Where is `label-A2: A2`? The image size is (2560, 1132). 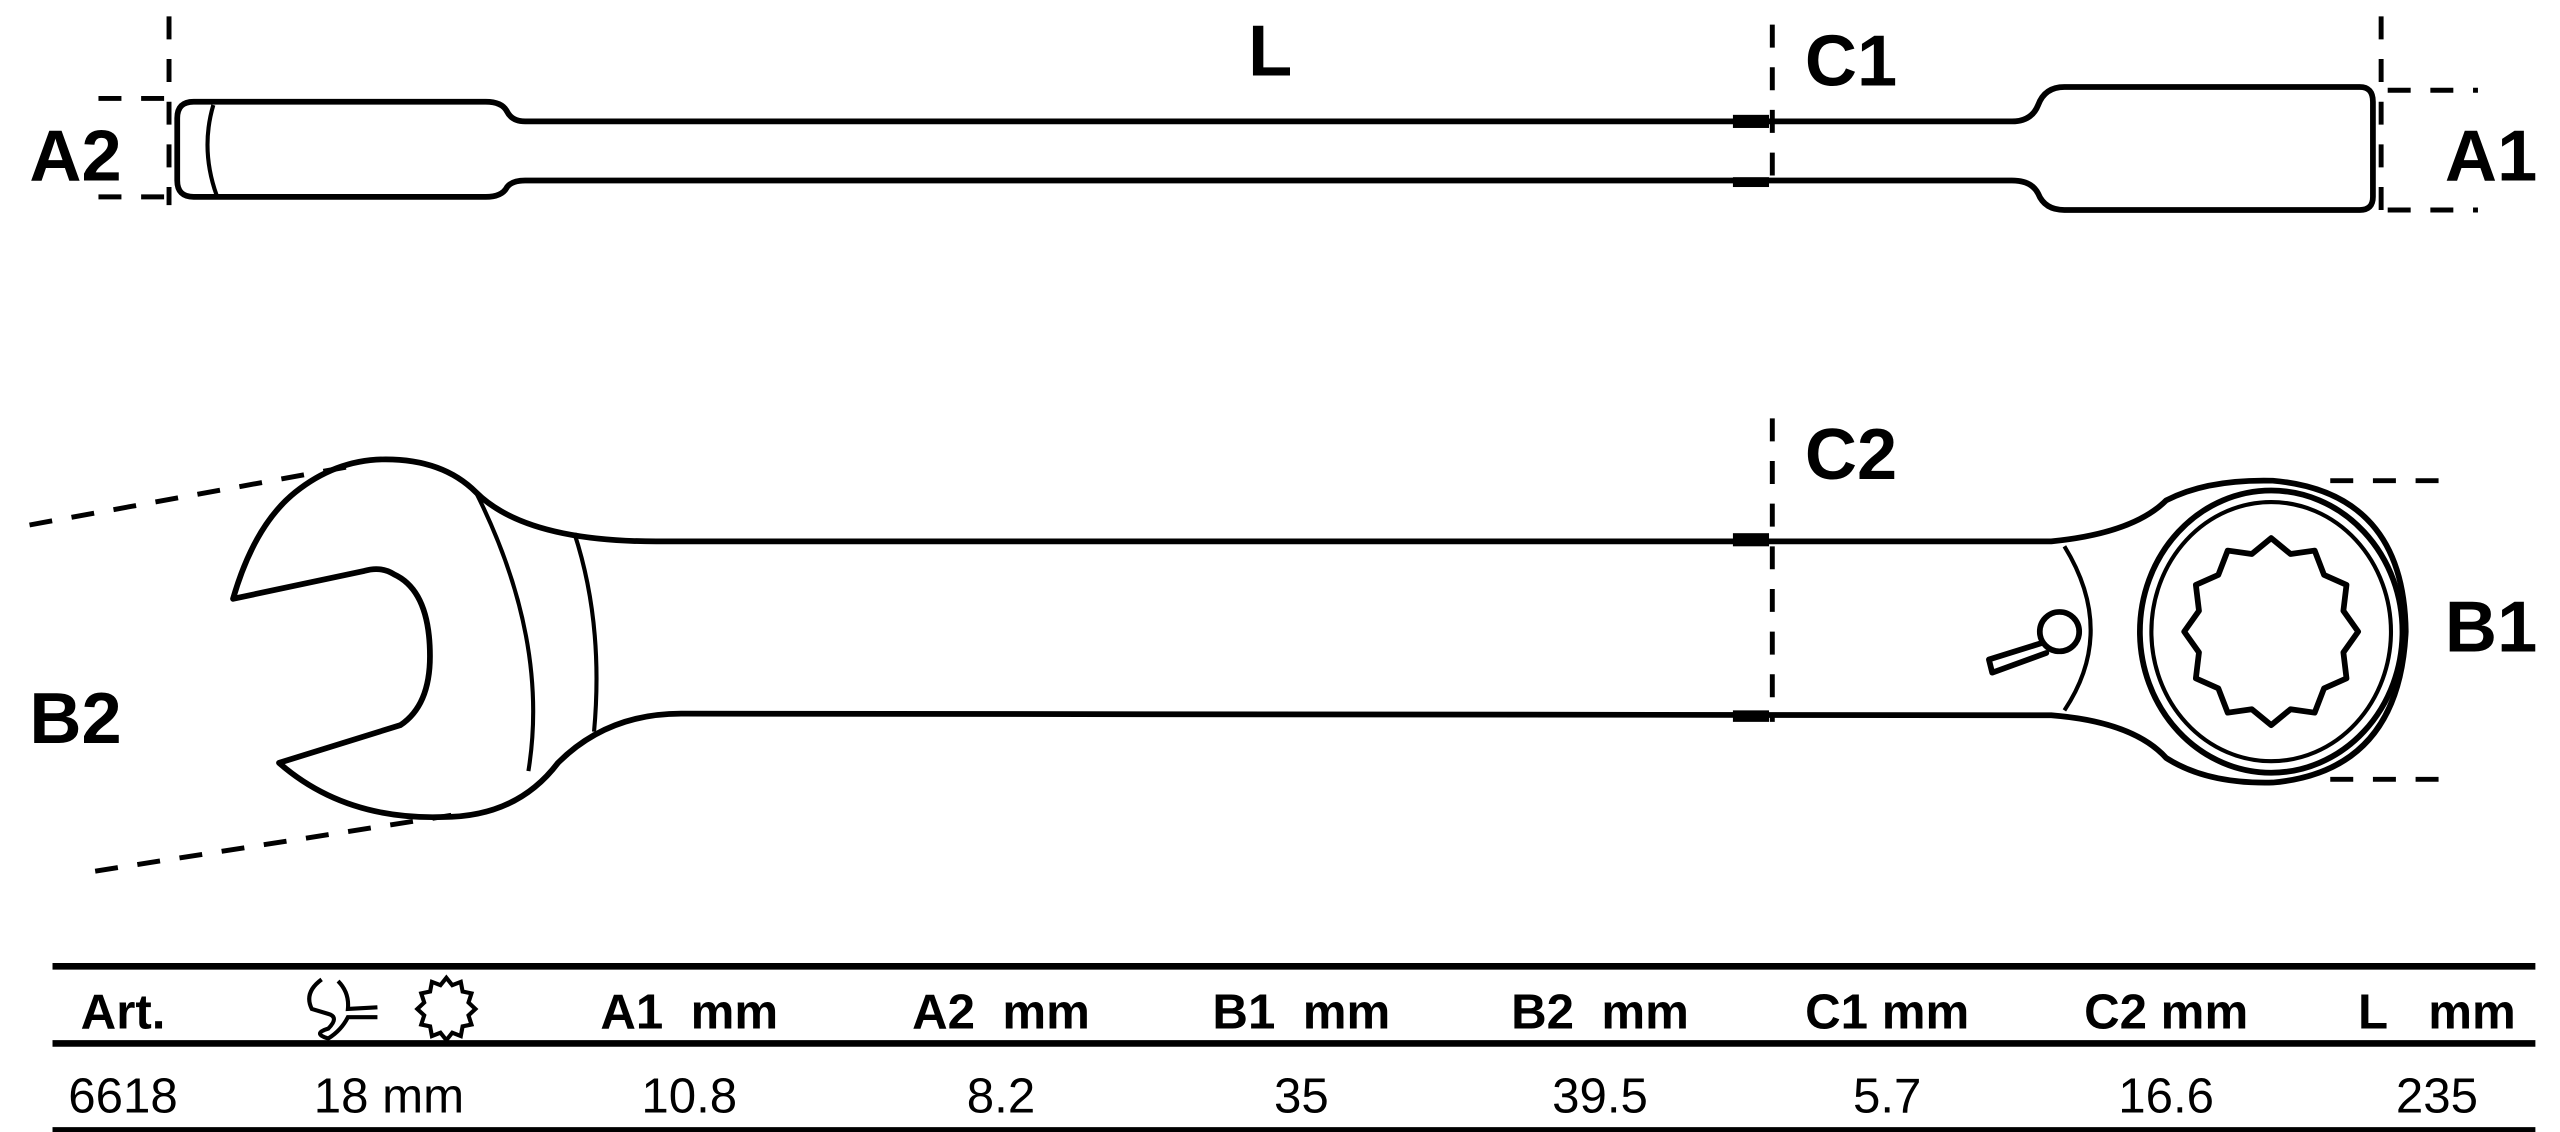
label-A2: A2 is located at coordinates (75, 156).